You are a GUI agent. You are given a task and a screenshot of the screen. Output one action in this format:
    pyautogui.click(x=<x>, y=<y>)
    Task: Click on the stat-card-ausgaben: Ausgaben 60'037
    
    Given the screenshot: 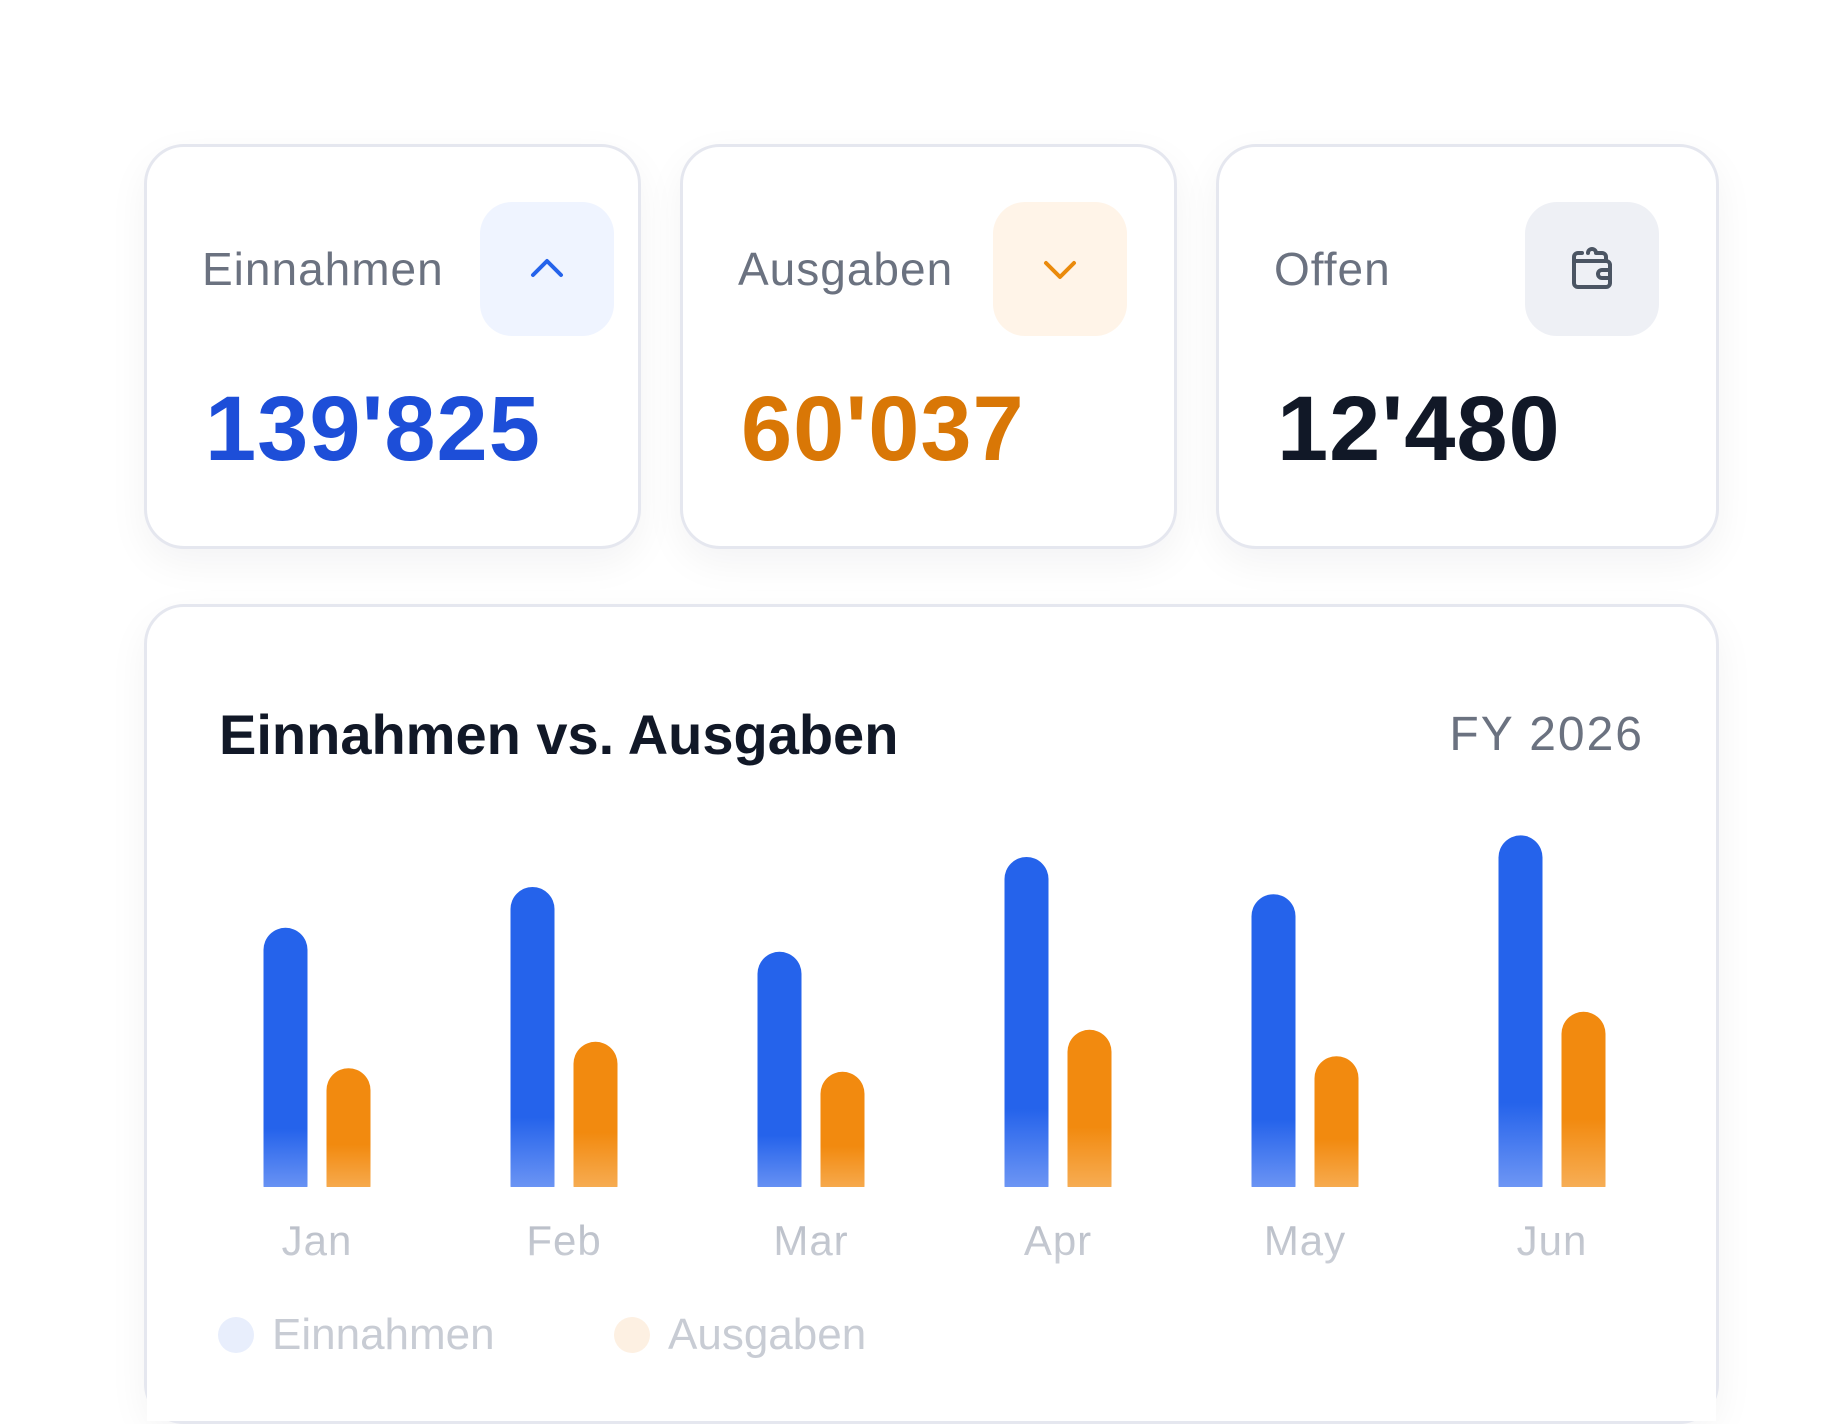 What is the action you would take?
    pyautogui.click(x=928, y=346)
    